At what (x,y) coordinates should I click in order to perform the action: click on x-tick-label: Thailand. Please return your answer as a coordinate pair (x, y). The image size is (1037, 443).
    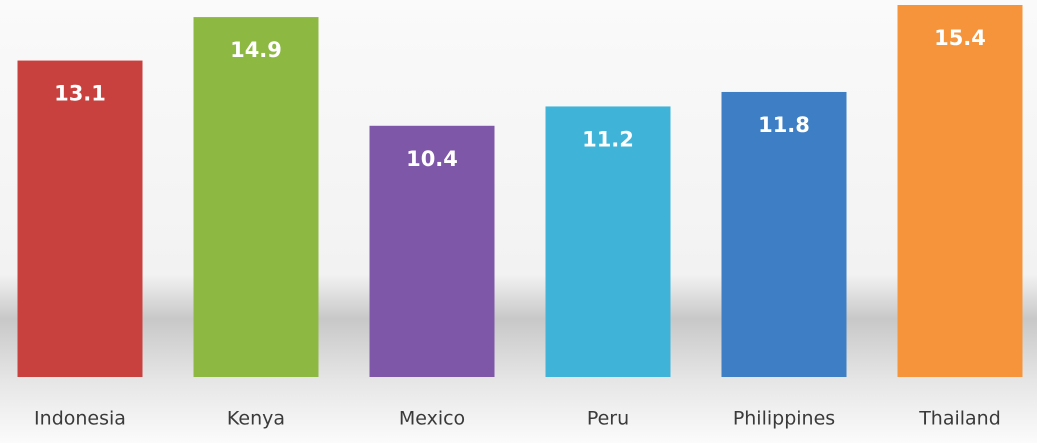
    Looking at the image, I should click on (959, 419).